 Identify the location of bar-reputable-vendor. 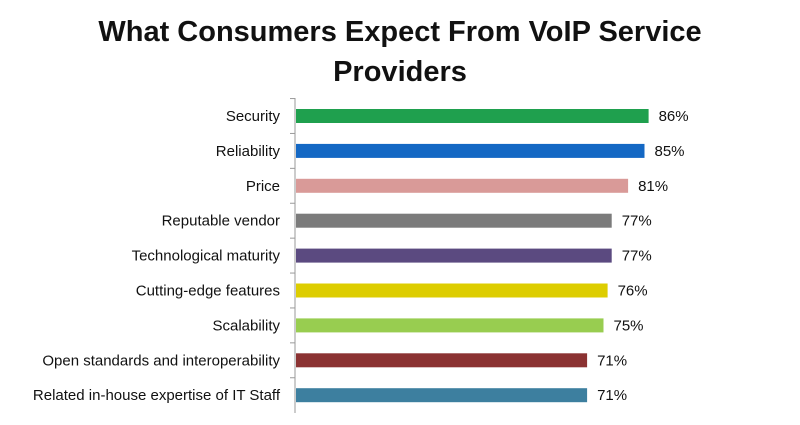
(454, 220).